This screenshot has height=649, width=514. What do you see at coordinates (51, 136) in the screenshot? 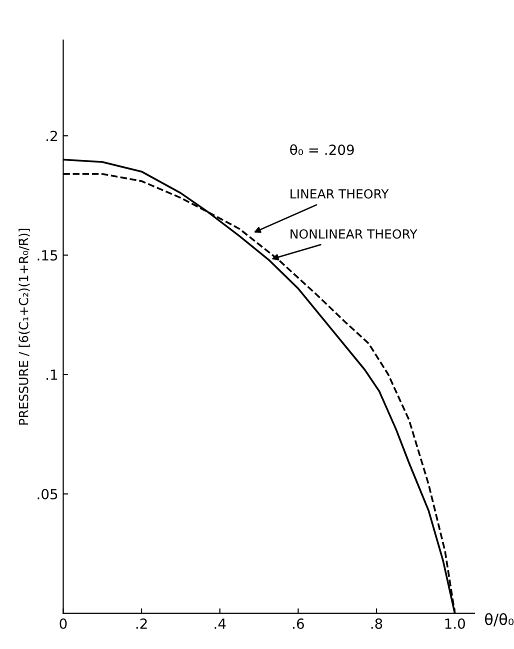
I see `y-tick-label: .2` at bounding box center [51, 136].